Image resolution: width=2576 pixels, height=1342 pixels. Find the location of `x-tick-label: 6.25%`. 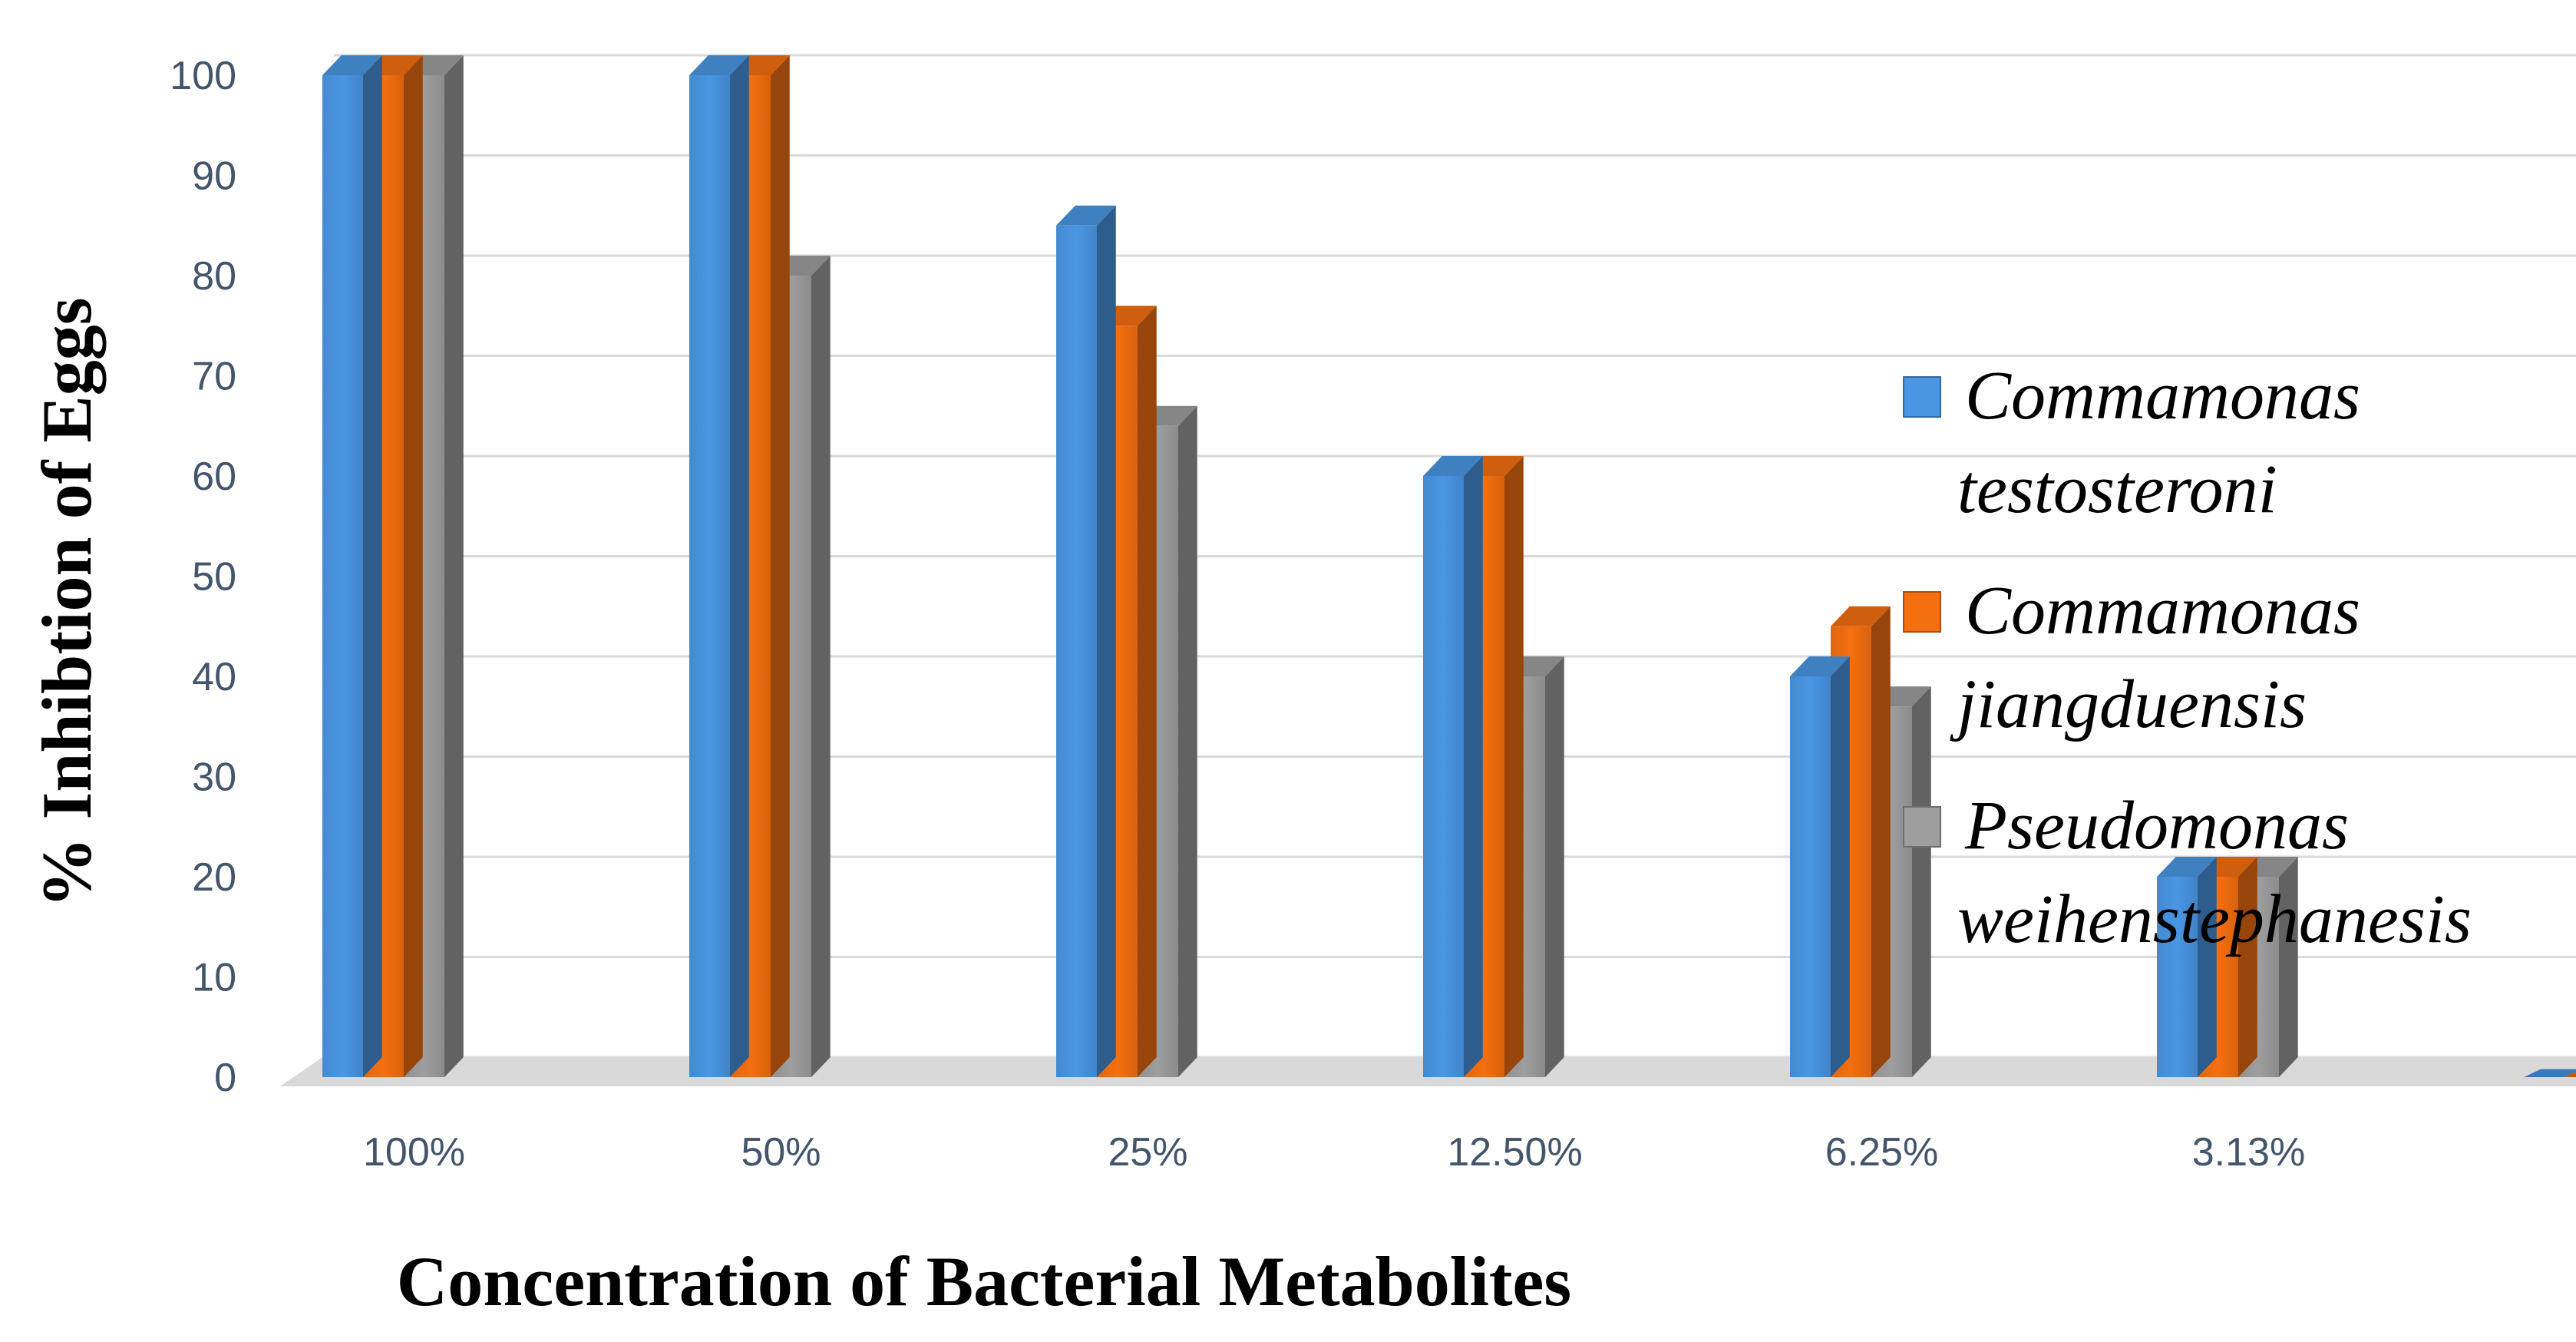

x-tick-label: 6.25% is located at coordinates (1881, 1152).